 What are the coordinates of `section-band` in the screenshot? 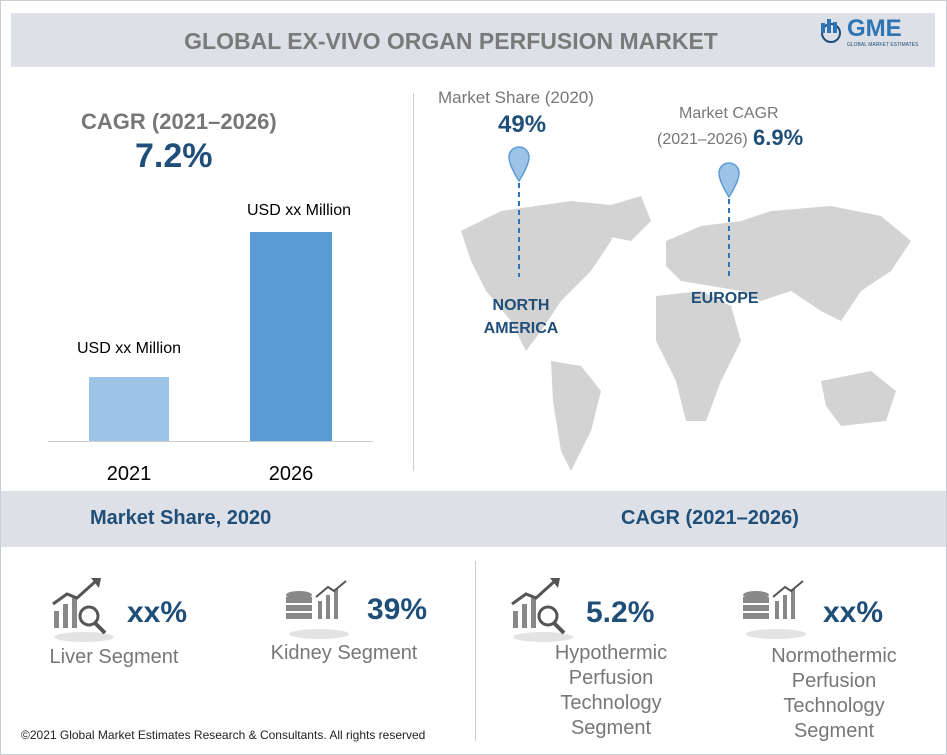 It's located at (473, 519).